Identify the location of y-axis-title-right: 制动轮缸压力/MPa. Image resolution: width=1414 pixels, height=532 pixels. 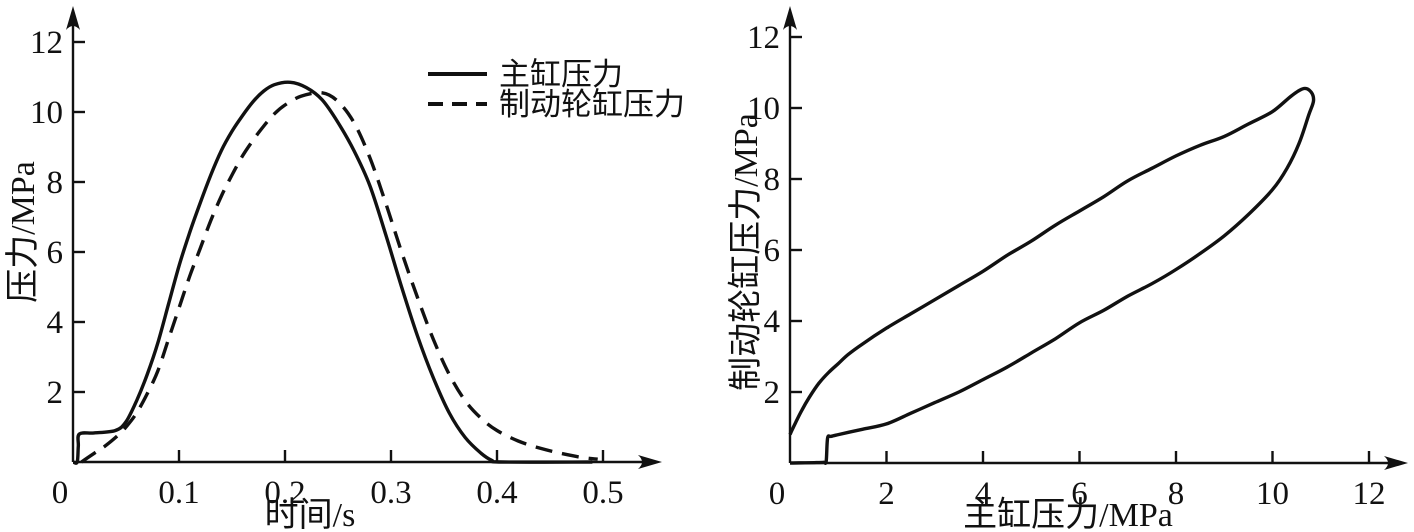
(746, 252).